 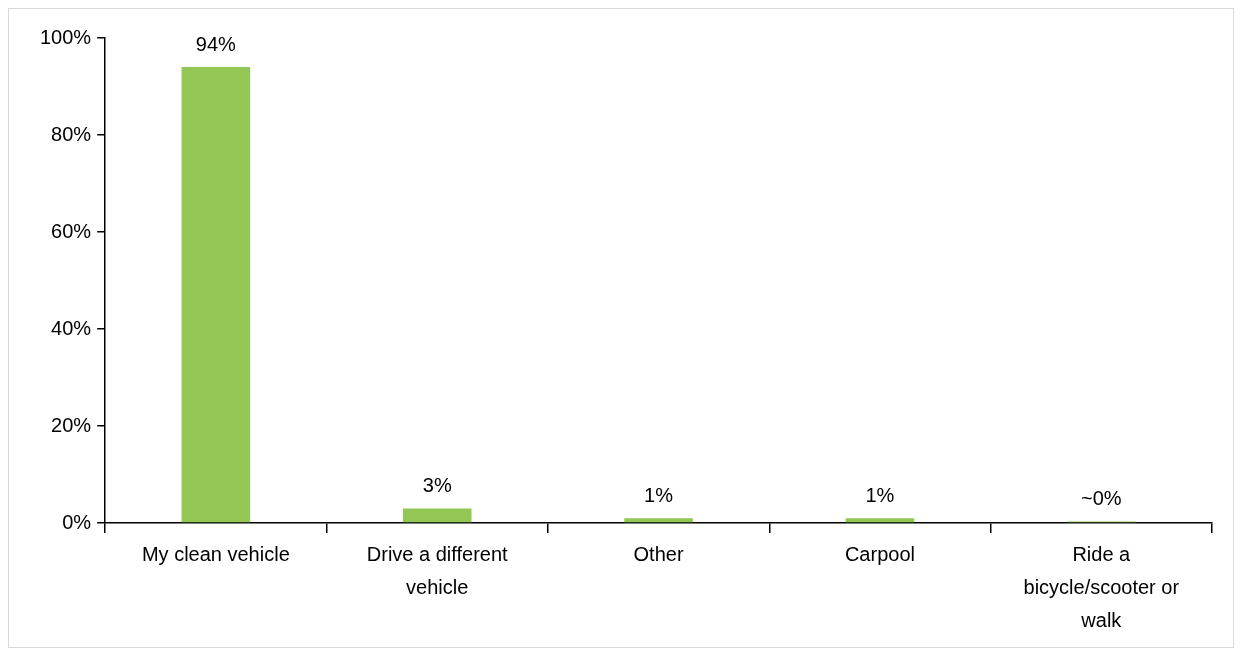 I want to click on x-tick-label: My clean vehicle, so click(x=215, y=554).